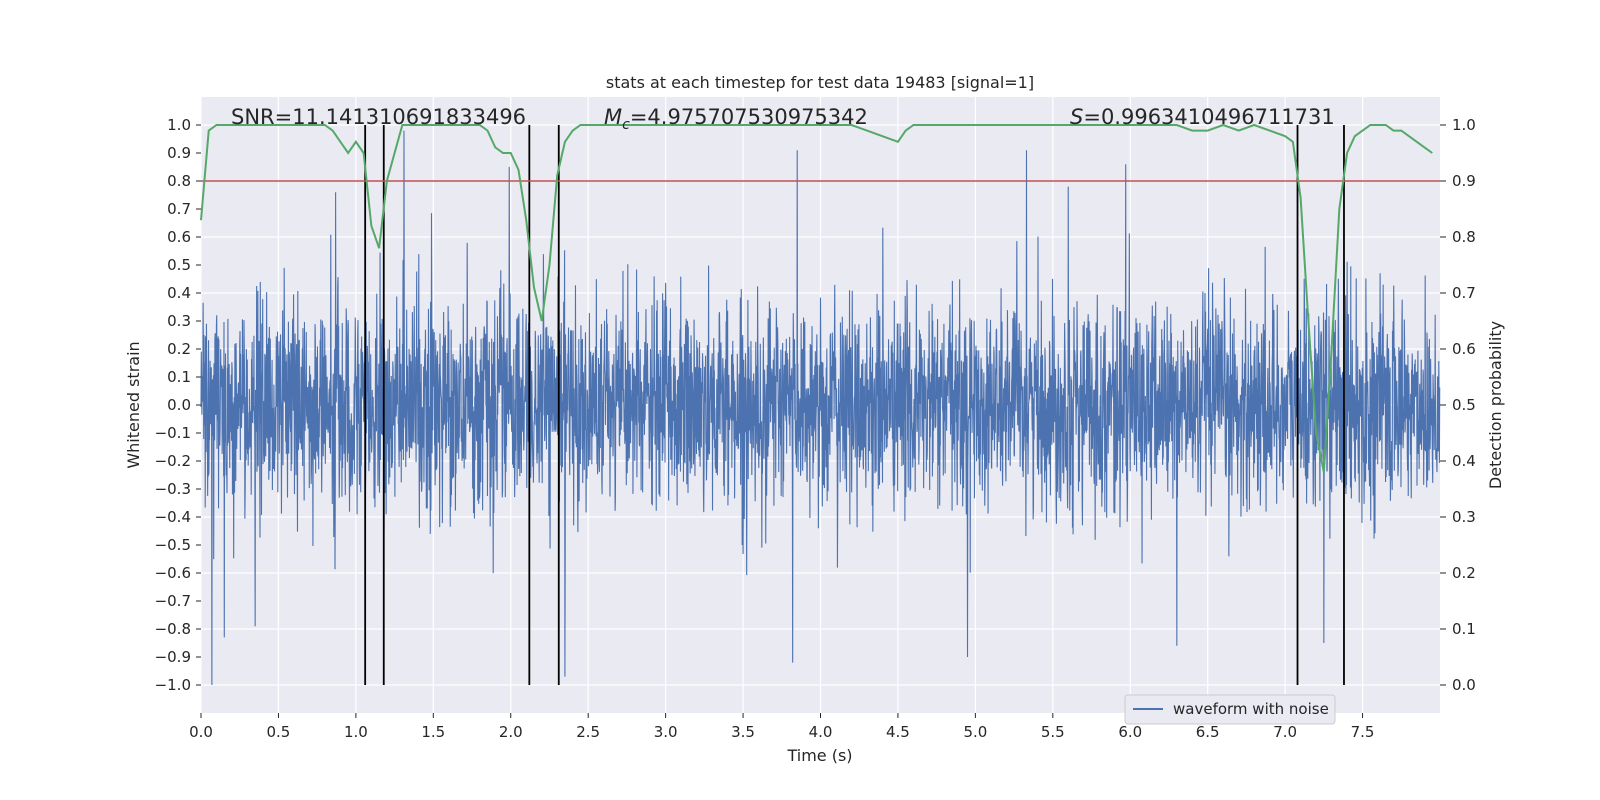 This screenshot has width=1600, height=800. I want to click on x-tick-label: 5.5, so click(1053, 732).